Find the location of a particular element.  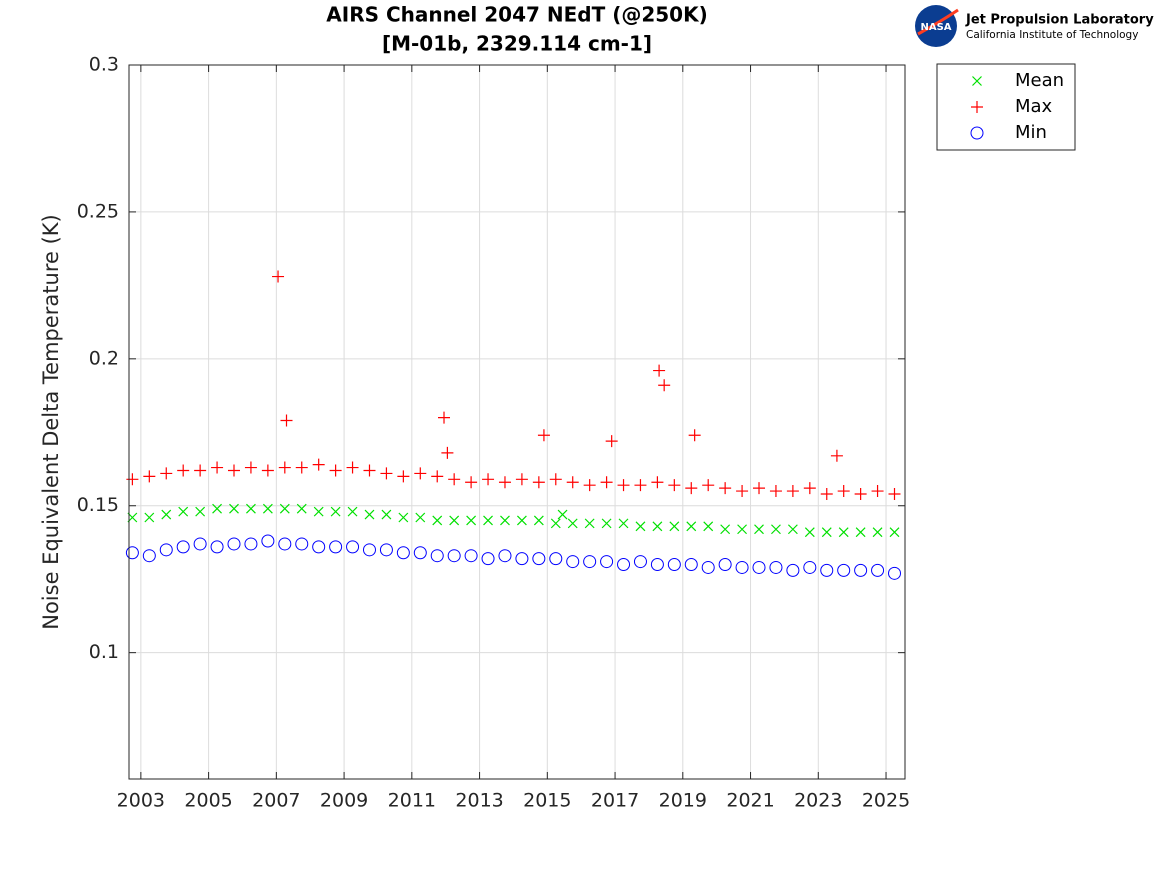

y-tick-label: 0.3 is located at coordinates (104, 65).